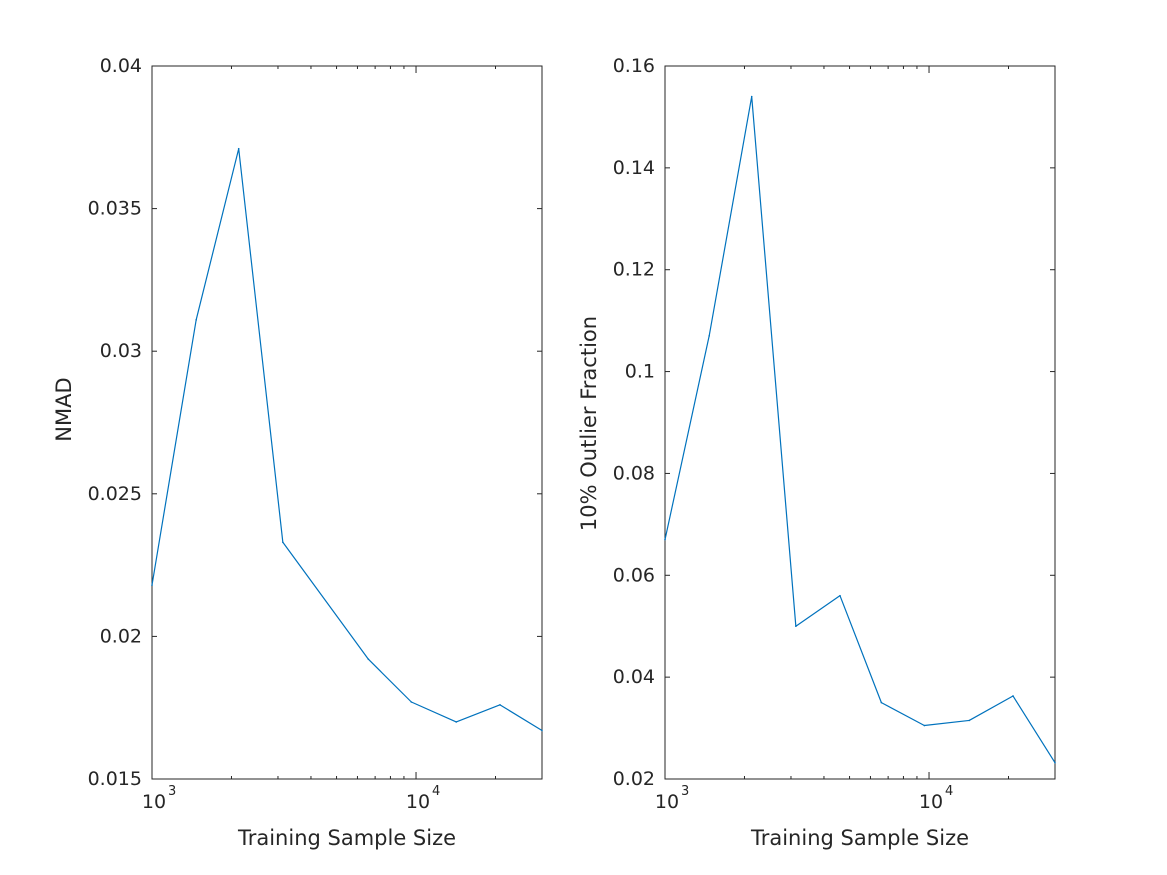  I want to click on chart1-y-axis-label: 10% Outlier Fraction, so click(589, 423).